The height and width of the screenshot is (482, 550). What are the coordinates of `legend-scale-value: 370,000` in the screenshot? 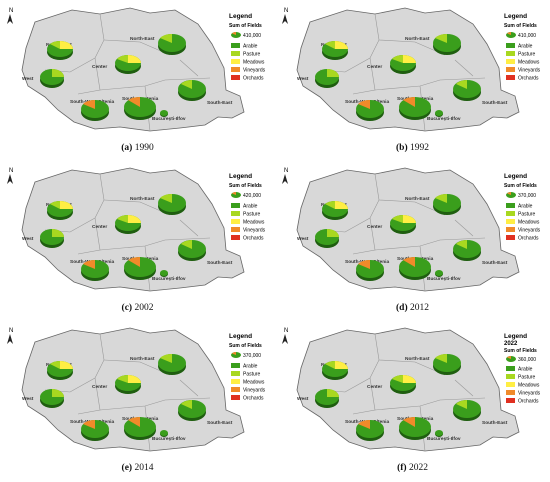 It's located at (252, 356).